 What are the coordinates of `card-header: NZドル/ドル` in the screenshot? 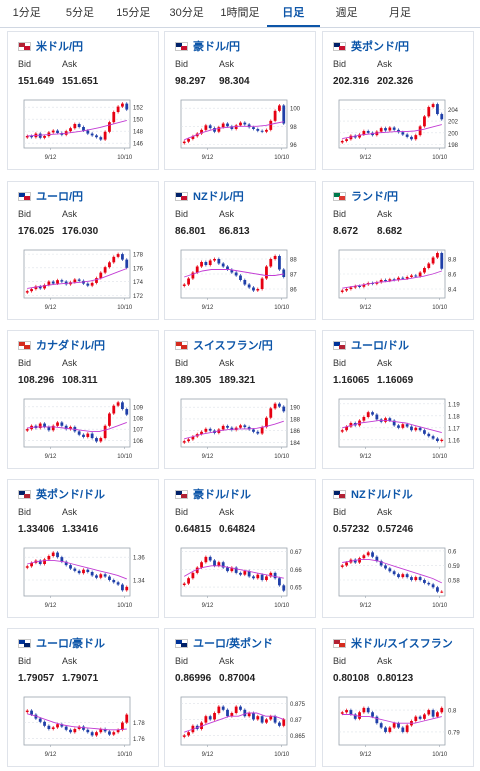 It's located at (373, 494).